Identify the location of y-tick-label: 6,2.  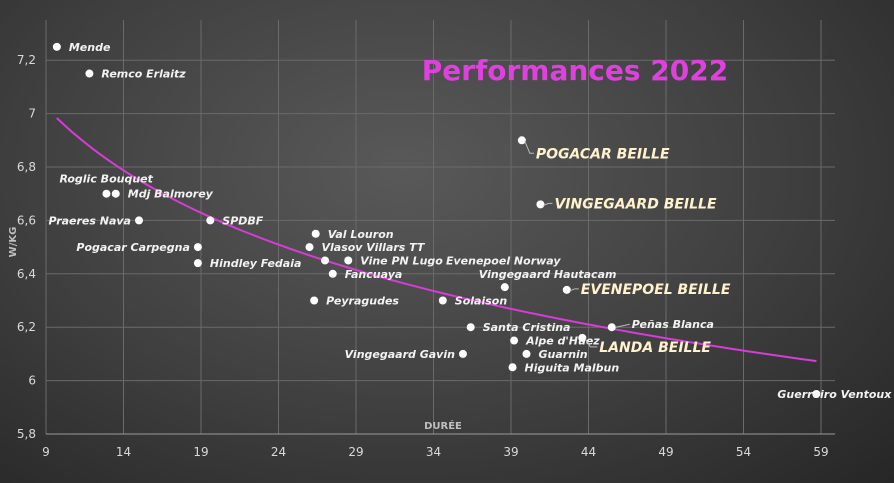
(26, 327).